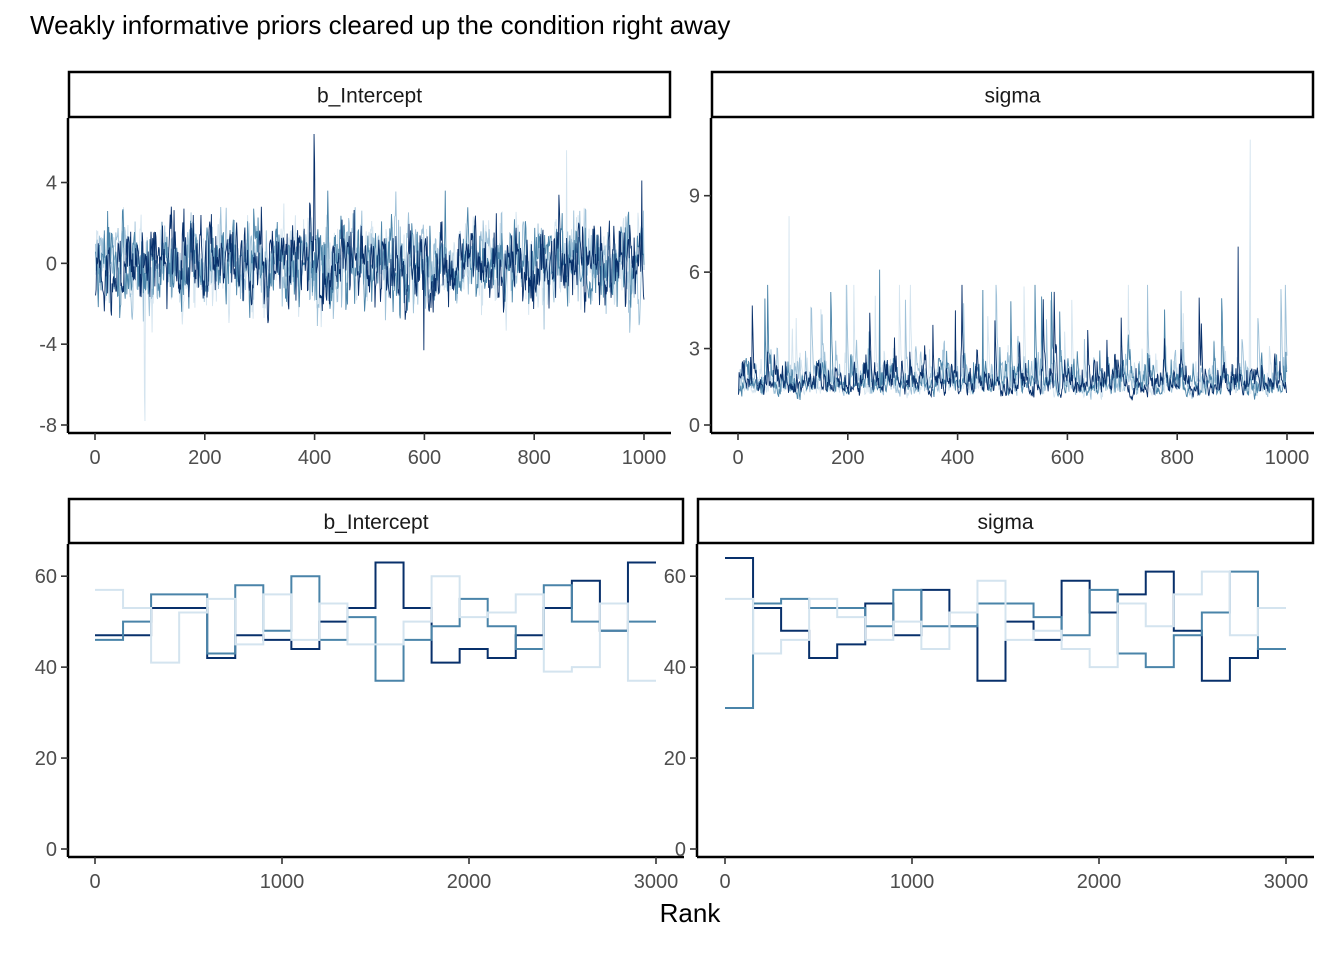 The width and height of the screenshot is (1344, 960). I want to click on y-tick-label: 4, so click(51, 184).